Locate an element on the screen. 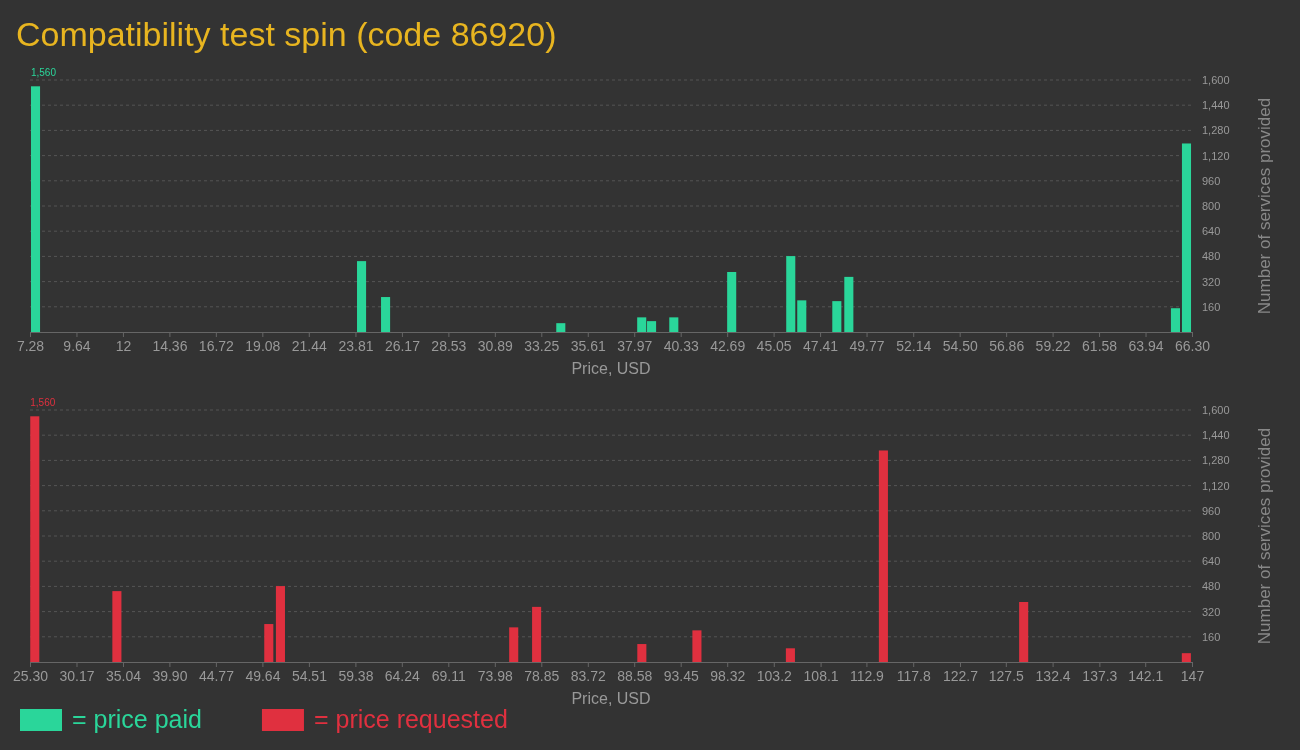 The height and width of the screenshot is (750, 1300). x-tick-label: 21.44 is located at coordinates (309, 345).